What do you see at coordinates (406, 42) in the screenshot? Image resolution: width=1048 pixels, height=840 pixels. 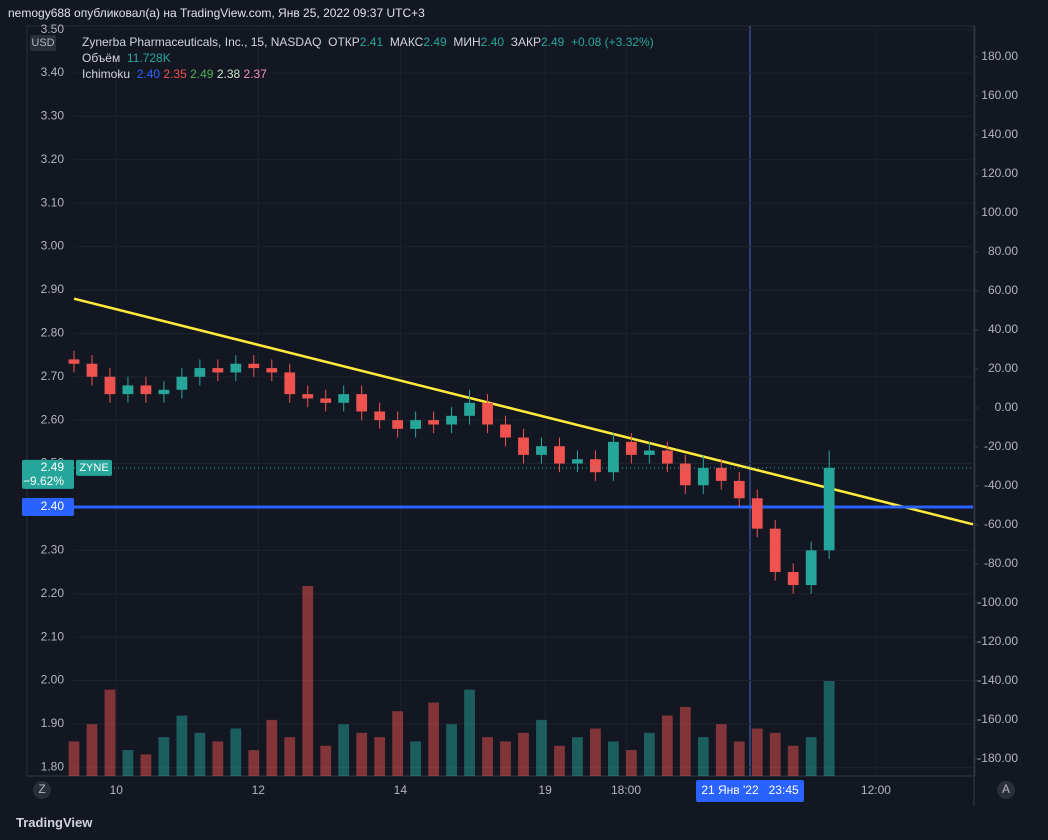 I see `label: МАКС` at bounding box center [406, 42].